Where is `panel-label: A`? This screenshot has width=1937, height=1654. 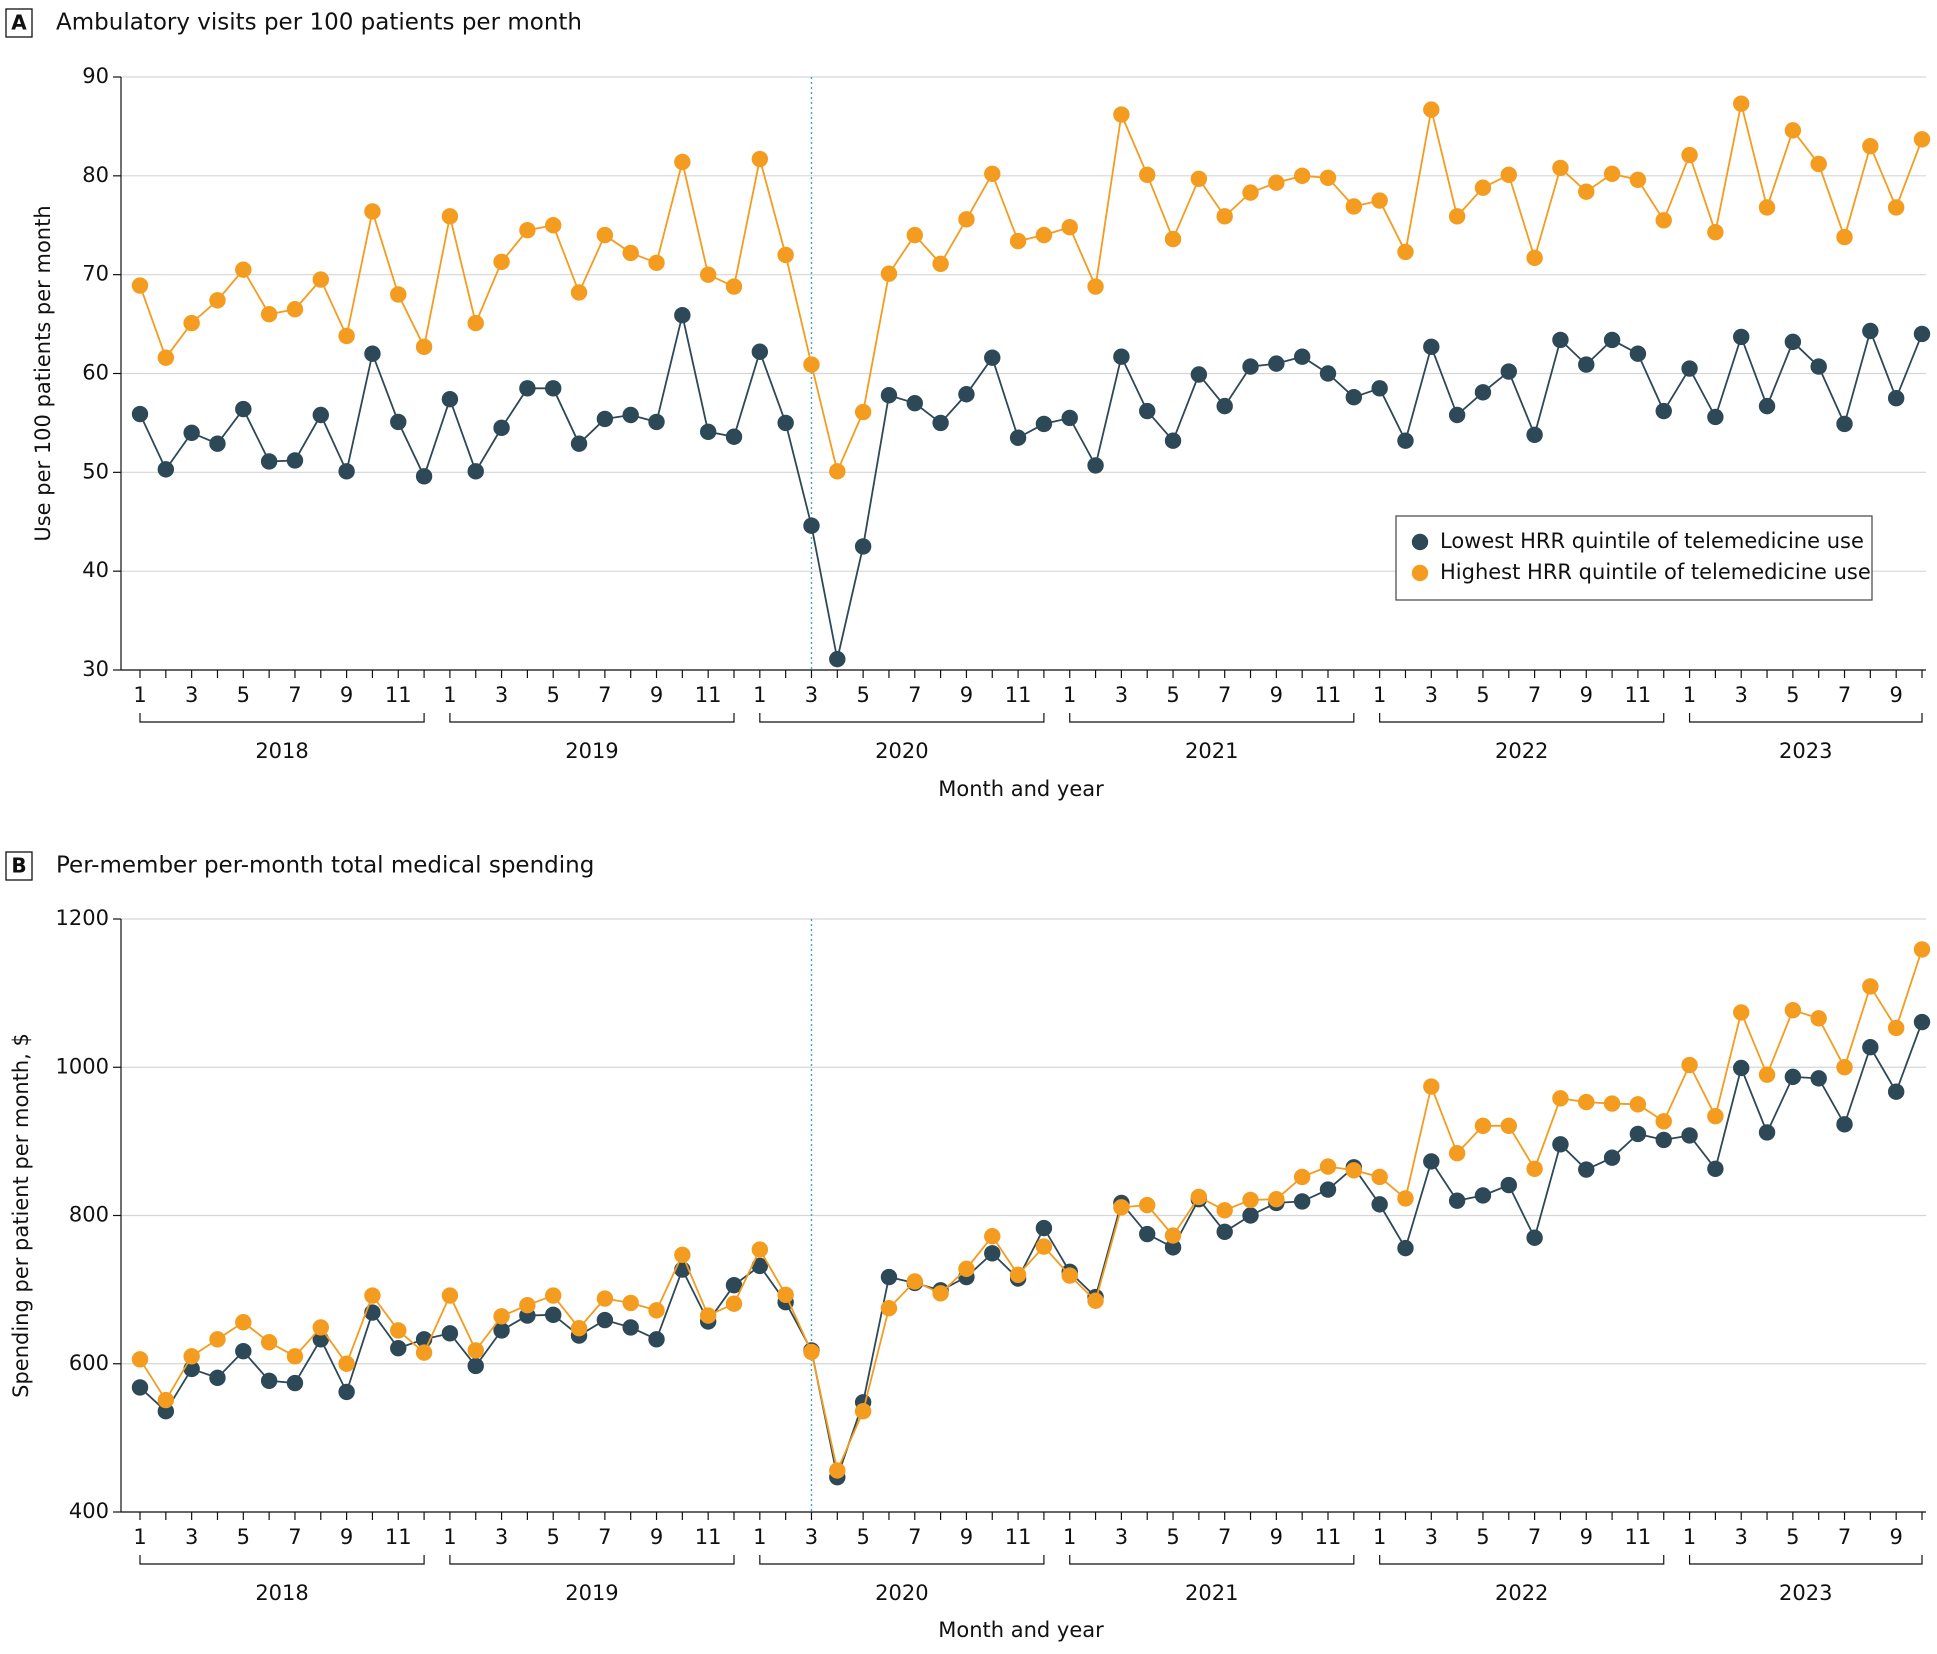
panel-label: A is located at coordinates (19, 23).